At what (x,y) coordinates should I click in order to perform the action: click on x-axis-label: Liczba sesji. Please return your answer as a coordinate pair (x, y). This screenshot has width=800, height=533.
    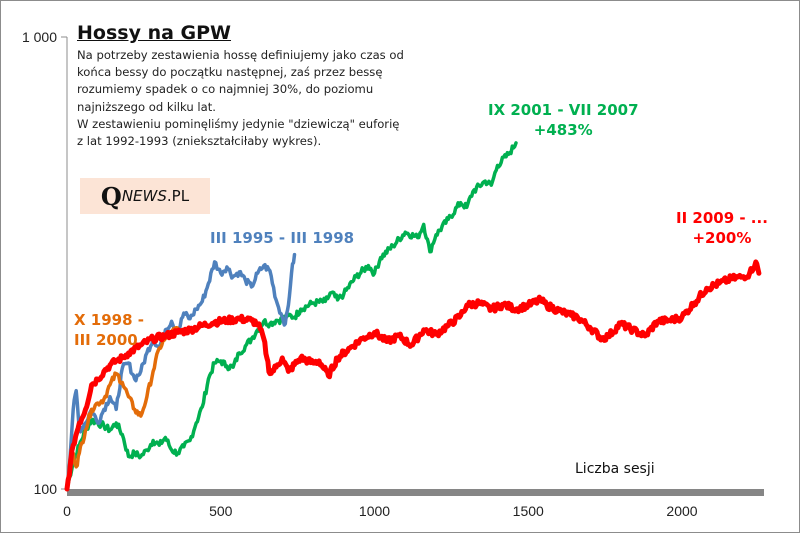
    Looking at the image, I should click on (615, 469).